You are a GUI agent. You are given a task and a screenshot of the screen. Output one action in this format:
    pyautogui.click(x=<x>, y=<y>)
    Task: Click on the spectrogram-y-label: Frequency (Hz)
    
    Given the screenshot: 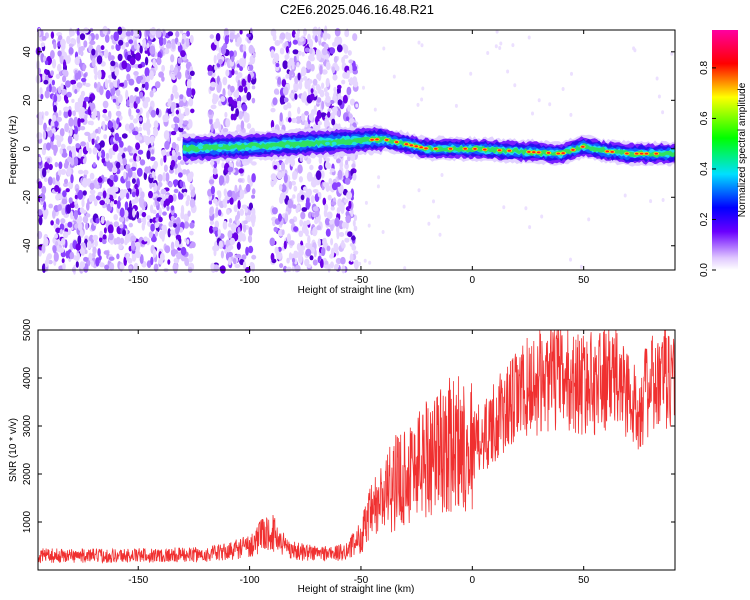 What is the action you would take?
    pyautogui.click(x=13, y=150)
    